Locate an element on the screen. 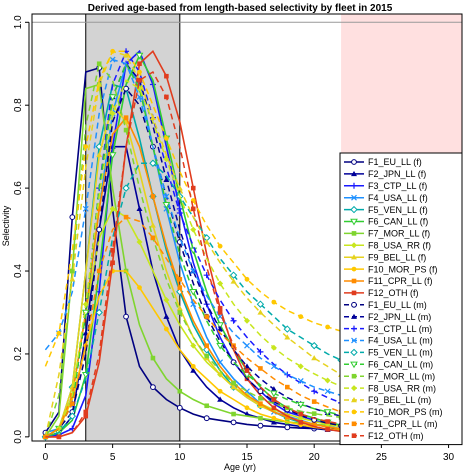 The height and width of the screenshot is (474, 474). legend-entry: F2_JPN_LL (m) is located at coordinates (387, 317).